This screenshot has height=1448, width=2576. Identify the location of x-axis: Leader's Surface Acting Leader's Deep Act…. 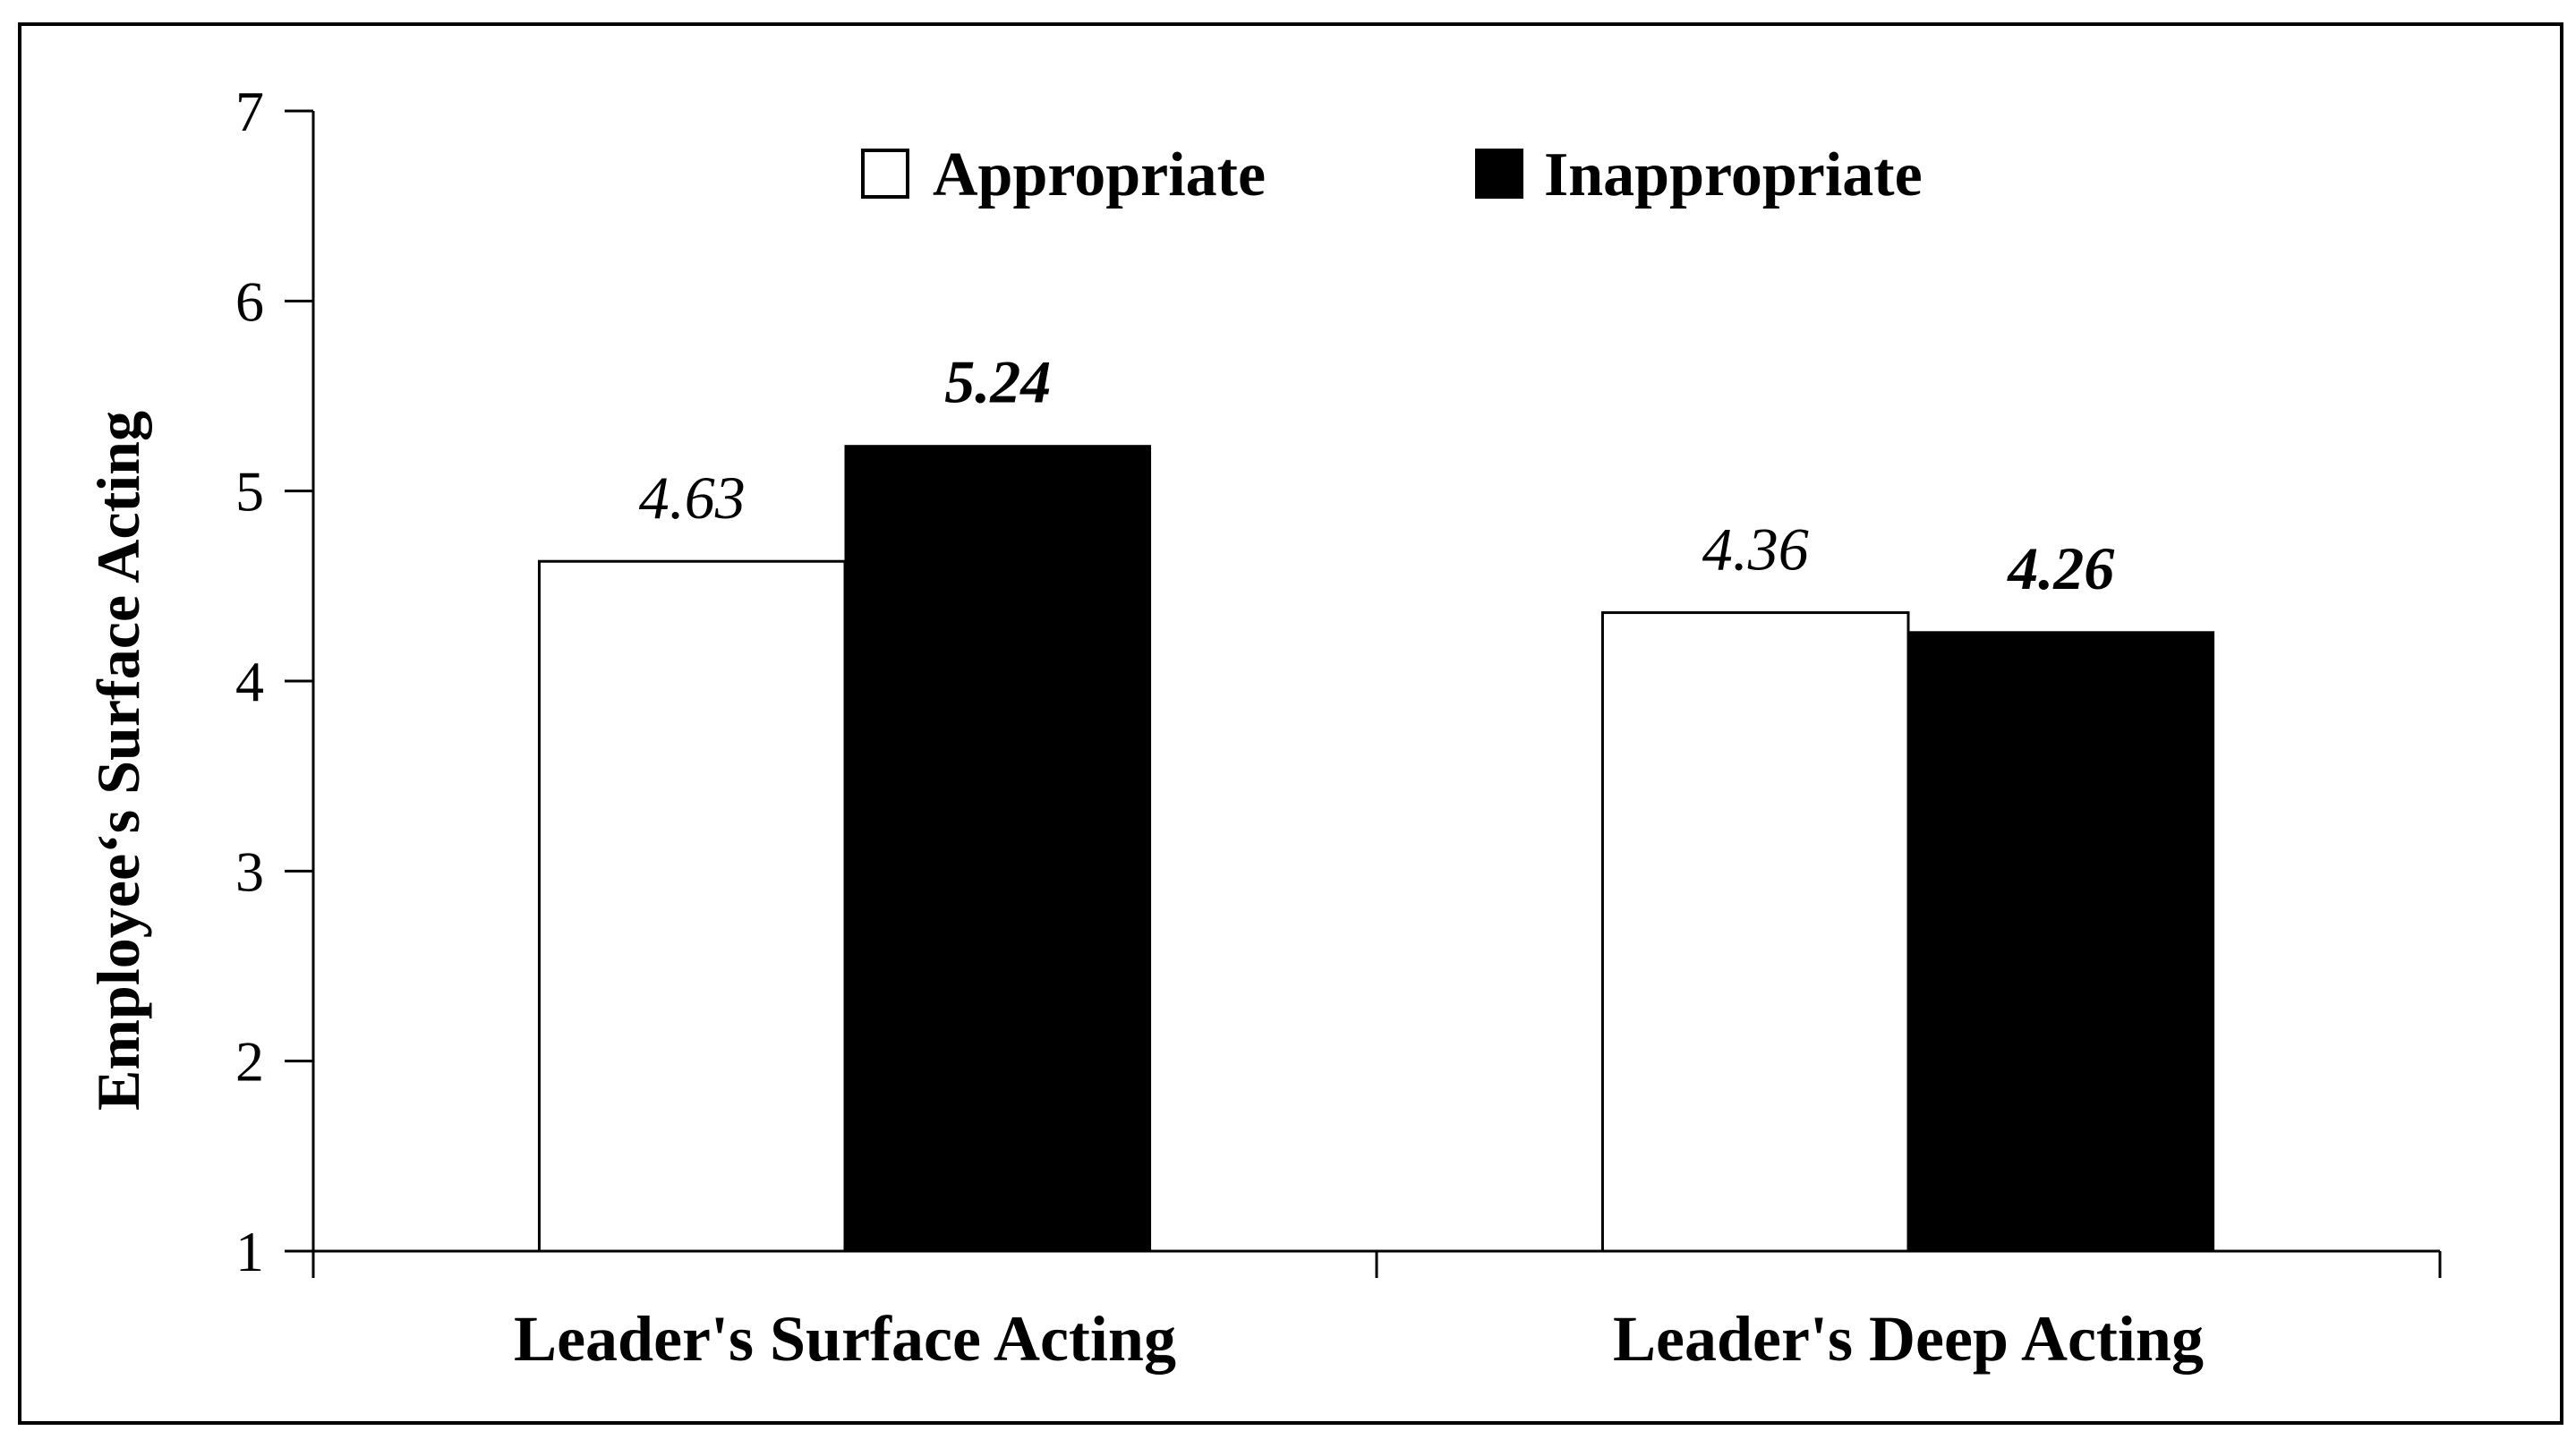
(1376, 1312).